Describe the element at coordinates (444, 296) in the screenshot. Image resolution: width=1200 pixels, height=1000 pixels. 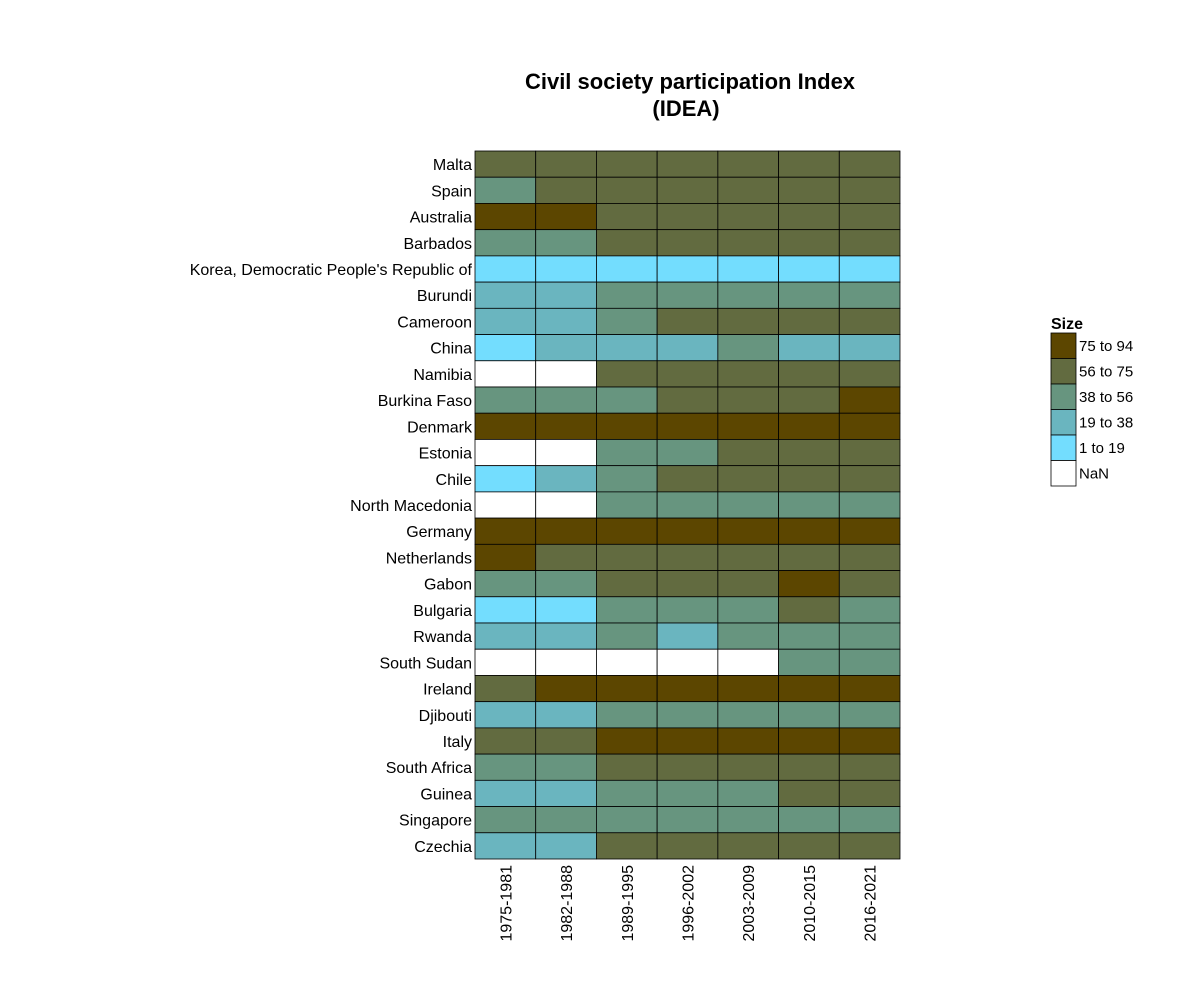
I see `y-tick-label: Burundi` at that location.